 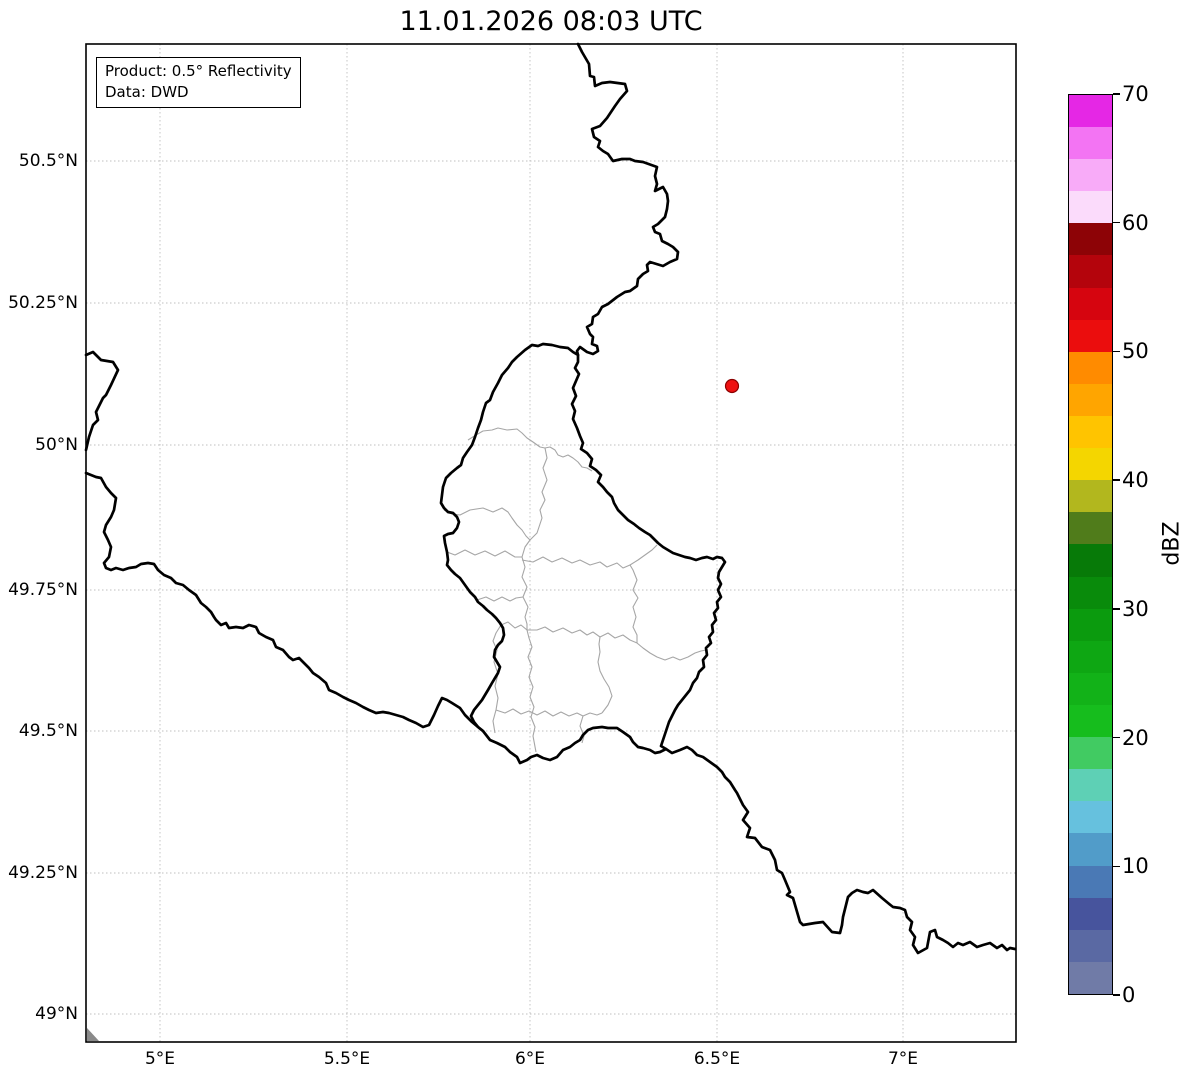 What do you see at coordinates (1135, 351) in the screenshot?
I see `colorbar-tick-label: 50` at bounding box center [1135, 351].